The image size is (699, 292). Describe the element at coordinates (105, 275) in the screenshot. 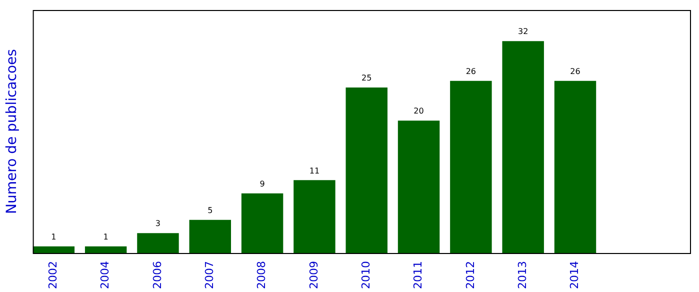

I see `x-tick-label: 2004` at that location.